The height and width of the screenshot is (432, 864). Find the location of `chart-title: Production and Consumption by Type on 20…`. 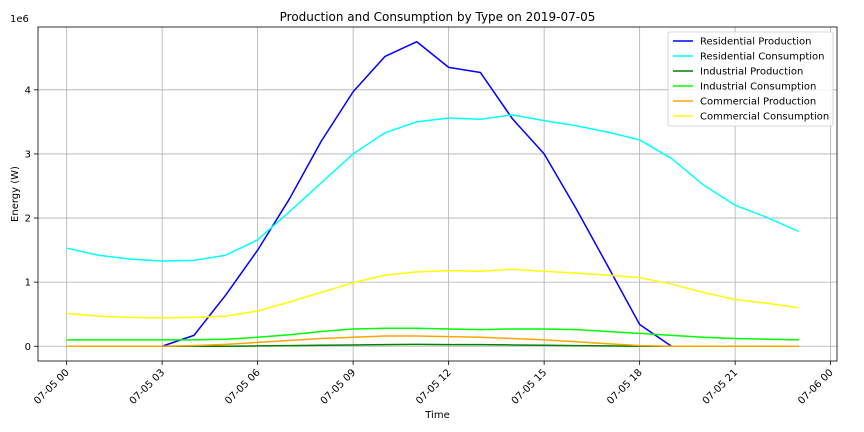

chart-title: Production and Consumption by Type on 20… is located at coordinates (438, 17).